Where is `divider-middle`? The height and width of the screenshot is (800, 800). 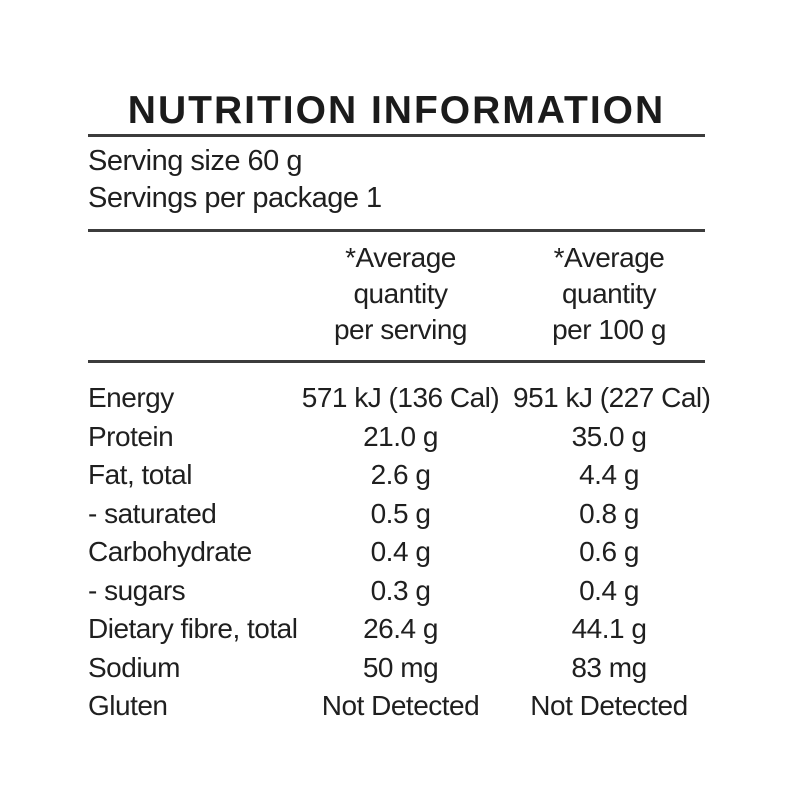
divider-middle is located at coordinates (396, 230).